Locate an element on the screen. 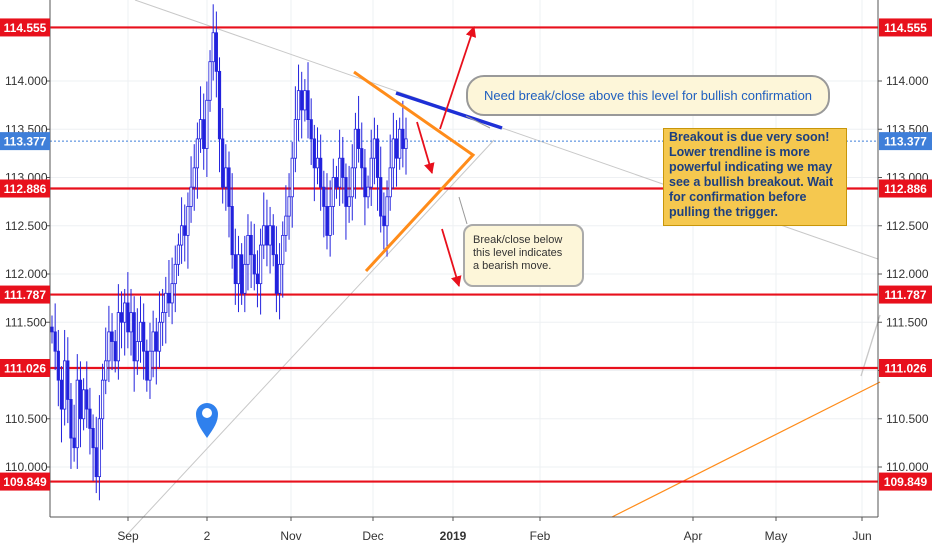 The width and height of the screenshot is (932, 550). drawings is located at coordinates (428, 156).